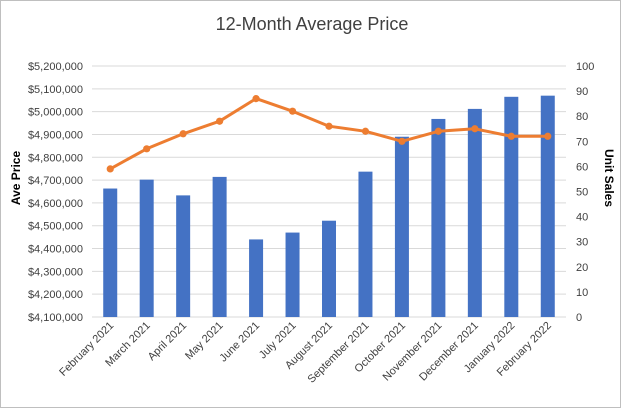 Image resolution: width=621 pixels, height=408 pixels. What do you see at coordinates (55, 90) in the screenshot?
I see `y-tick-label: $5,100,000` at bounding box center [55, 90].